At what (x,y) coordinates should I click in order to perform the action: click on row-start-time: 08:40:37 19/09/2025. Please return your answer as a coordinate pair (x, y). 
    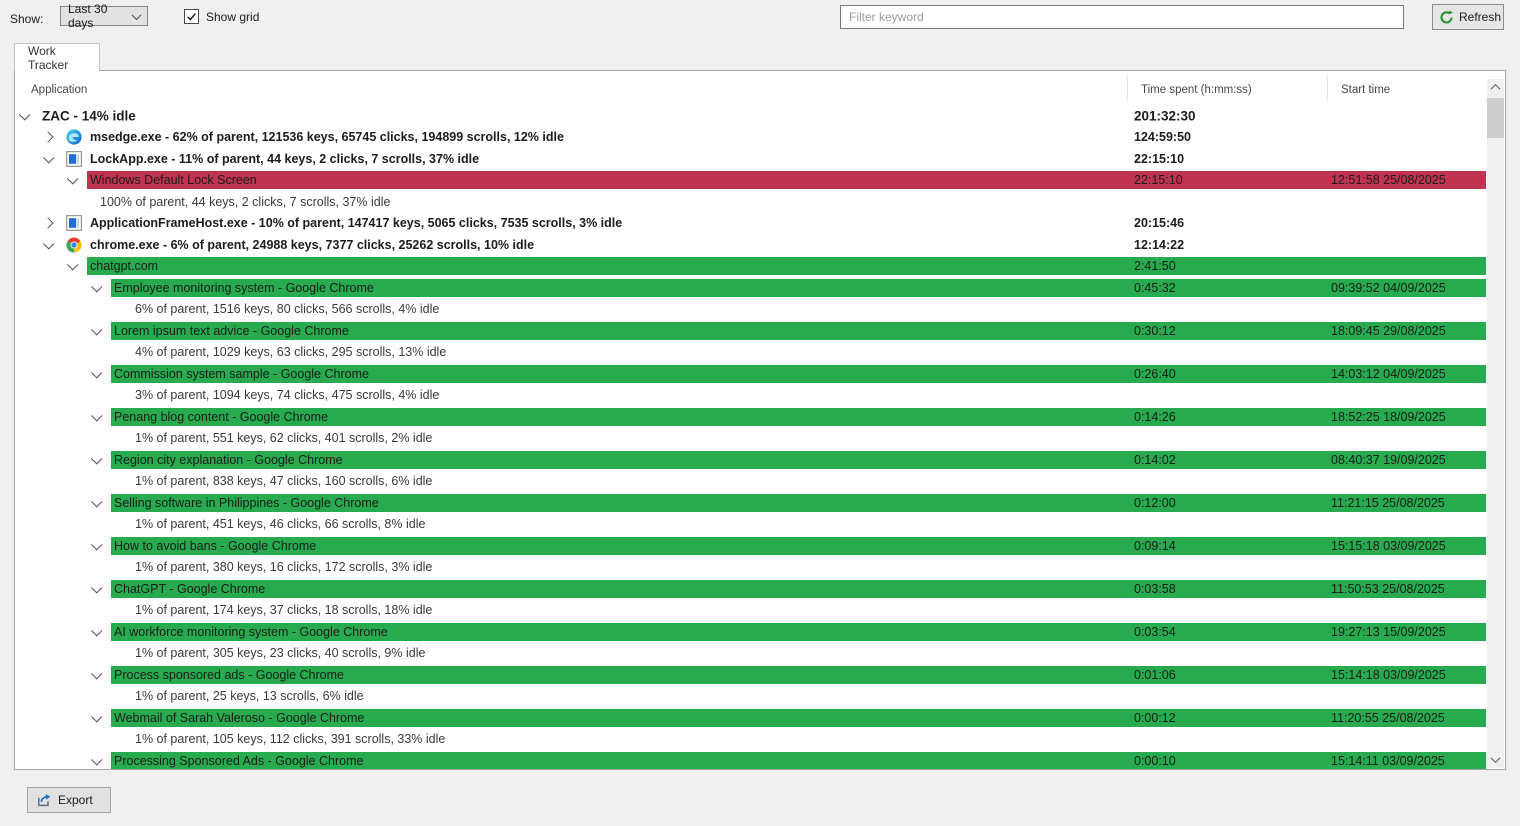
    Looking at the image, I should click on (1388, 459).